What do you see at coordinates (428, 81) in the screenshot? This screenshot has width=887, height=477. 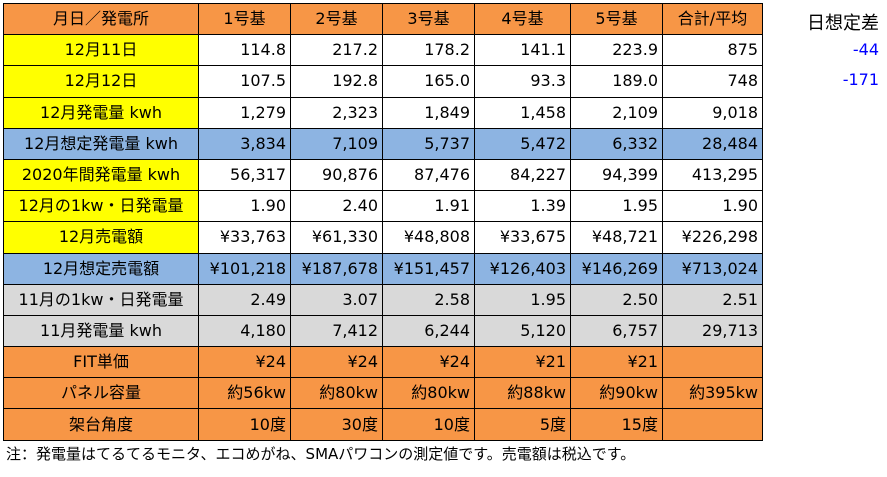 I see `cell-unit-3: 165.0` at bounding box center [428, 81].